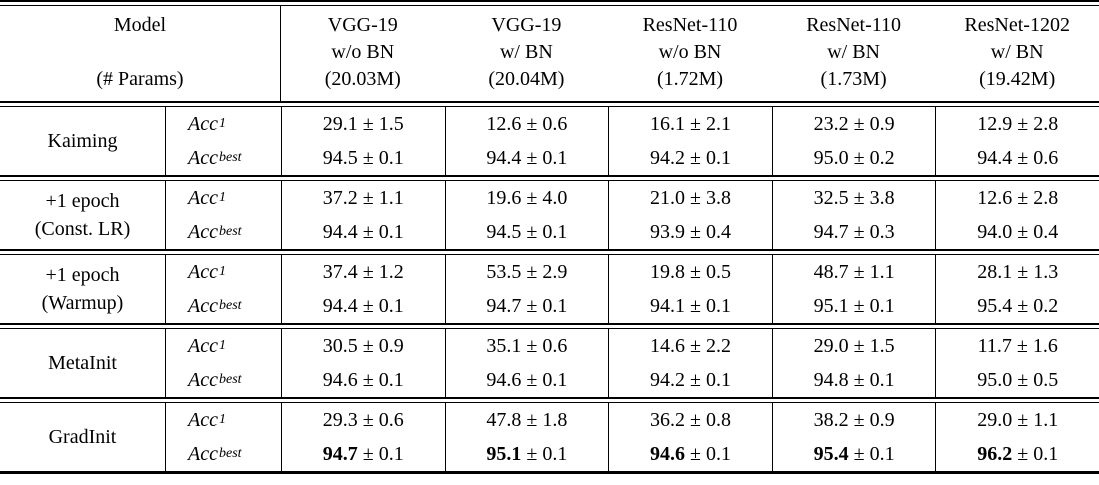 This screenshot has height=485, width=1099. What do you see at coordinates (363, 198) in the screenshot?
I see `acc1-value-r1-c0: 37.2 ± 1.1` at bounding box center [363, 198].